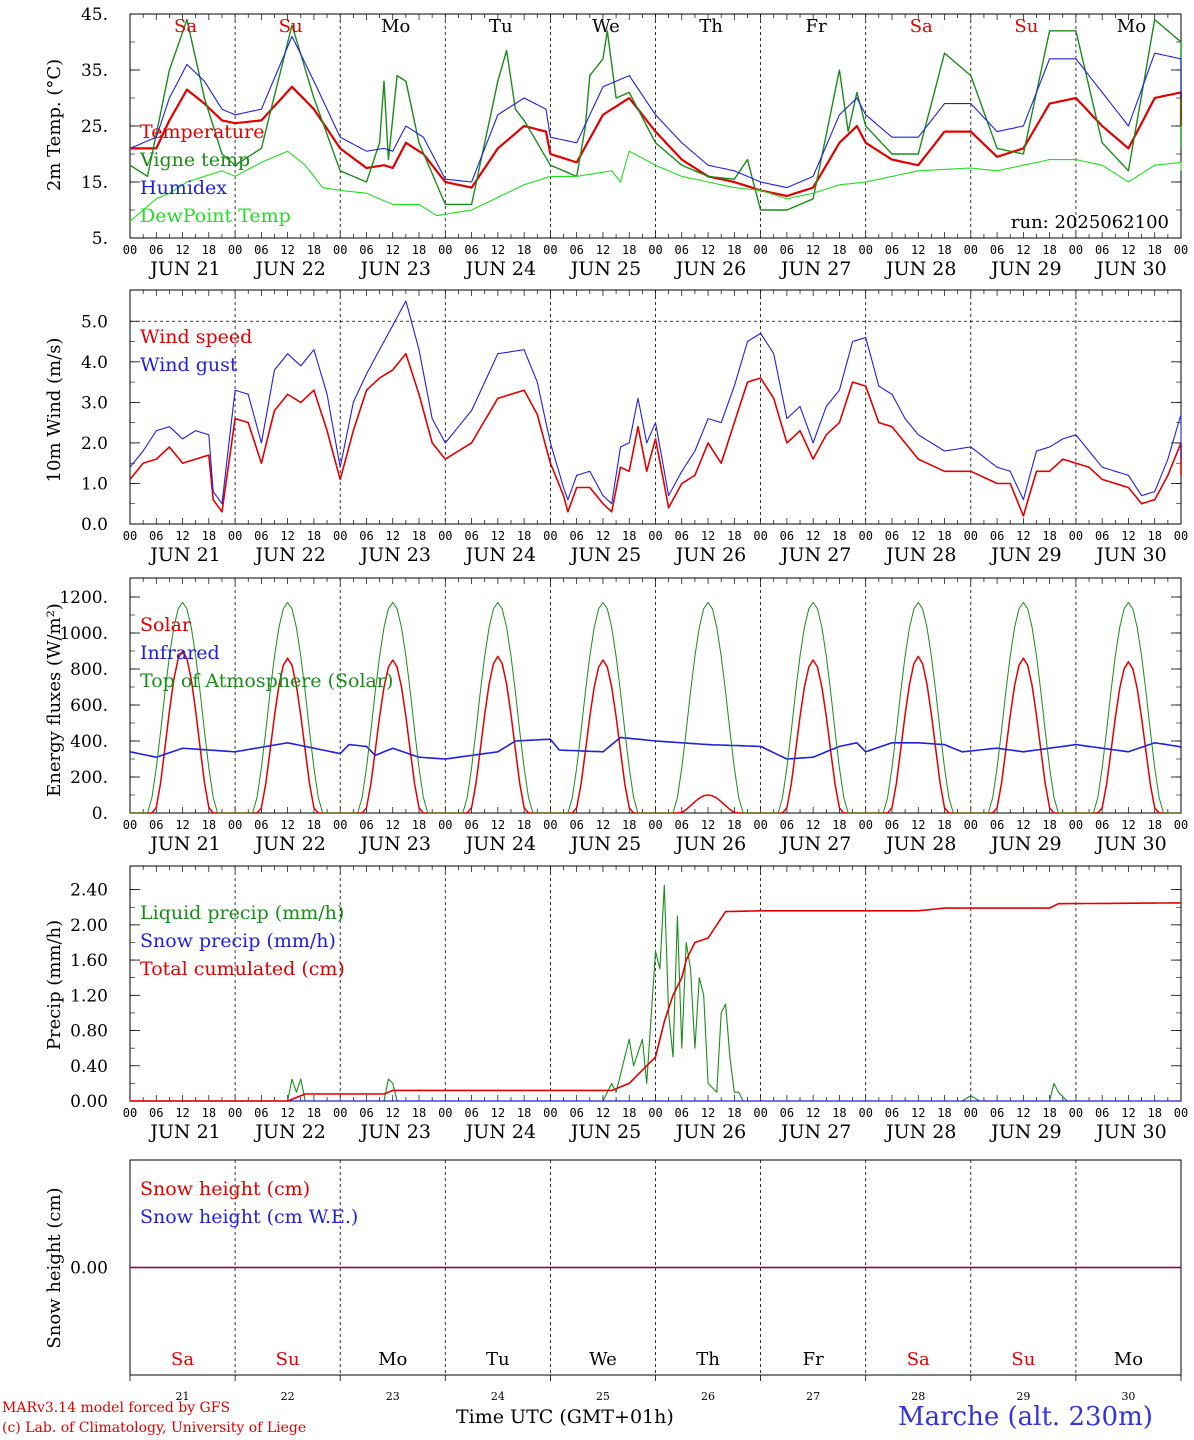 Image resolution: width=1194 pixels, height=1440 pixels. I want to click on x-date-label: JUN 29, so click(1025, 1132).